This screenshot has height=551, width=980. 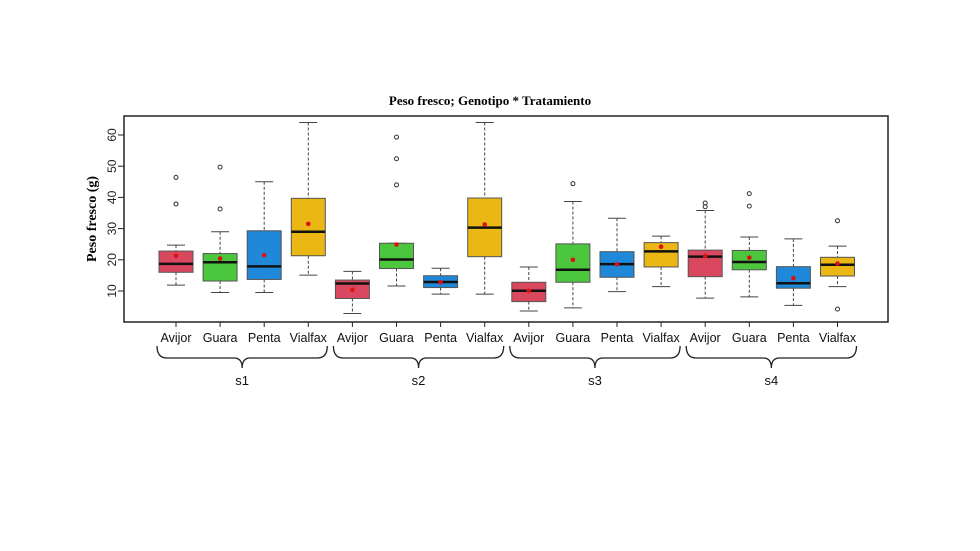 I want to click on group-label-s1: s1, so click(x=242, y=380).